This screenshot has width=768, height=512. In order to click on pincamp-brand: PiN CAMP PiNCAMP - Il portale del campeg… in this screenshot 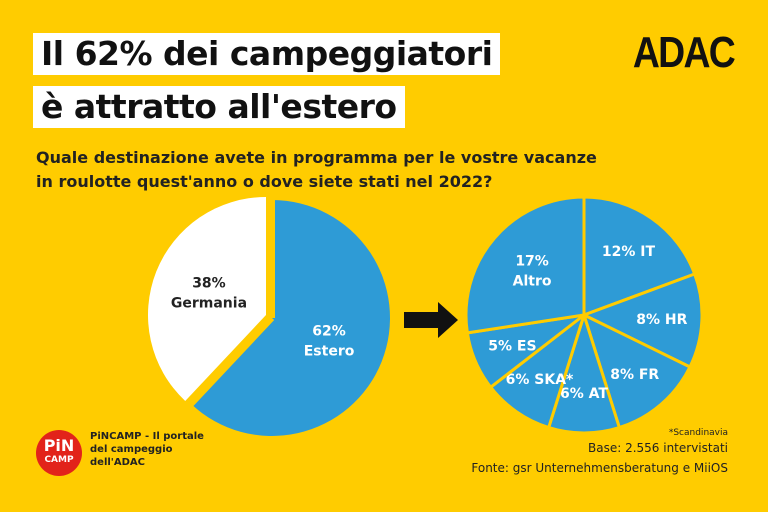, I will do `click(123, 453)`.